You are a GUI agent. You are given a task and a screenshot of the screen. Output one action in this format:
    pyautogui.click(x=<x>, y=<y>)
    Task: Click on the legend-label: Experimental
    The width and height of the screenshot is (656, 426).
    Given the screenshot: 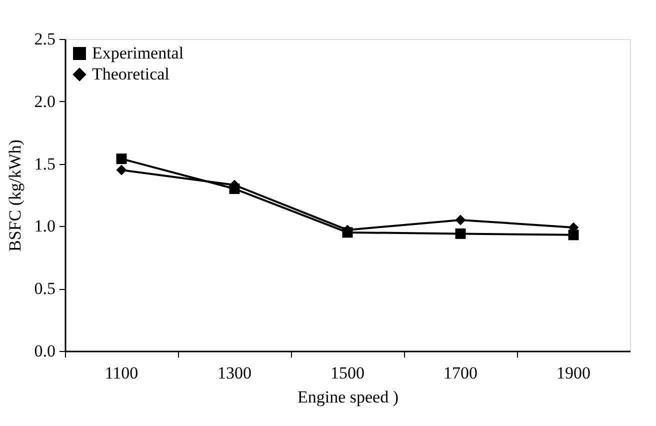 What is the action you would take?
    pyautogui.click(x=138, y=53)
    